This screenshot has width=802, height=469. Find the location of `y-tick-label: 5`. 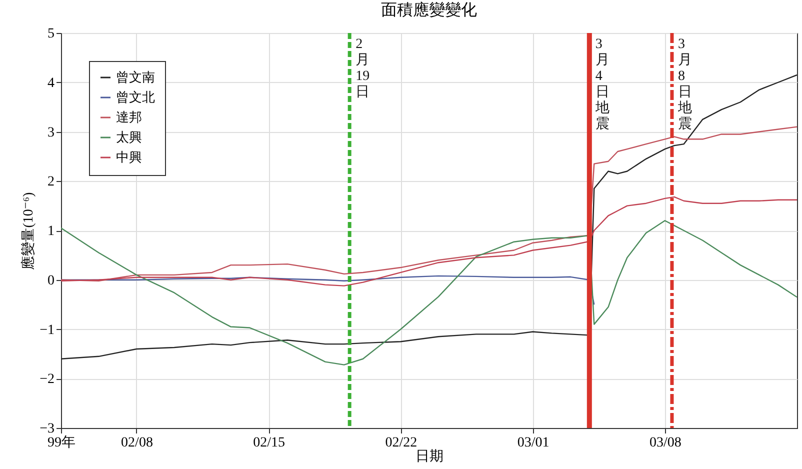

y-tick-label: 5 is located at coordinates (51, 34).